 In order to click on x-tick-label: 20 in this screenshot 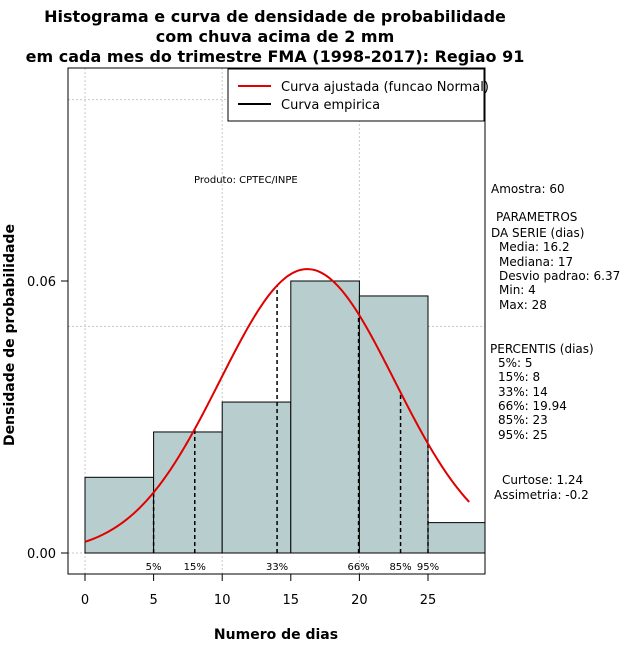, I will do `click(359, 600)`.